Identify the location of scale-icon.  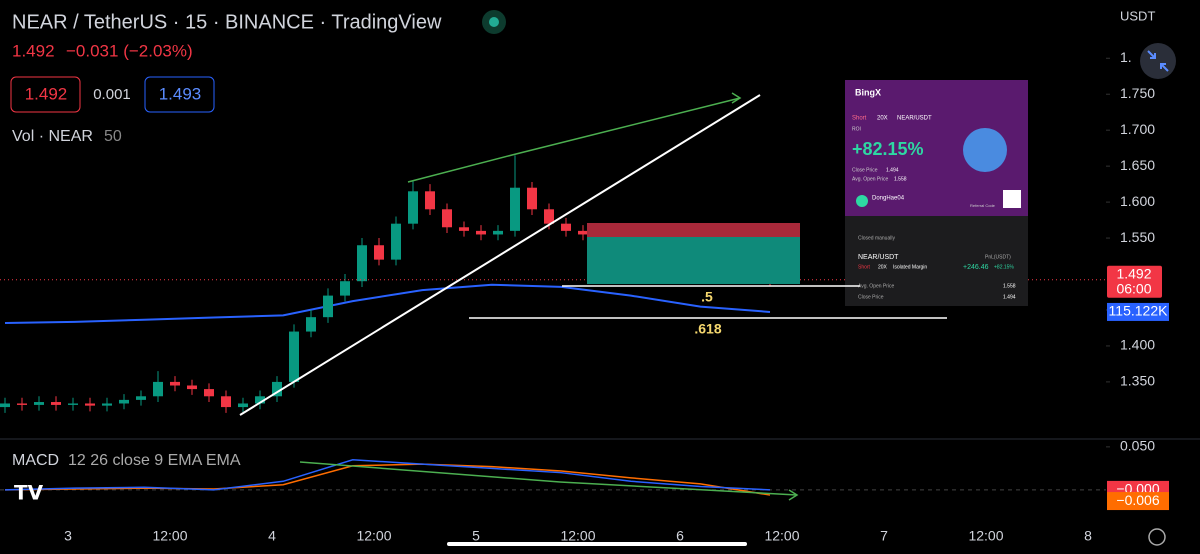
(1158, 61).